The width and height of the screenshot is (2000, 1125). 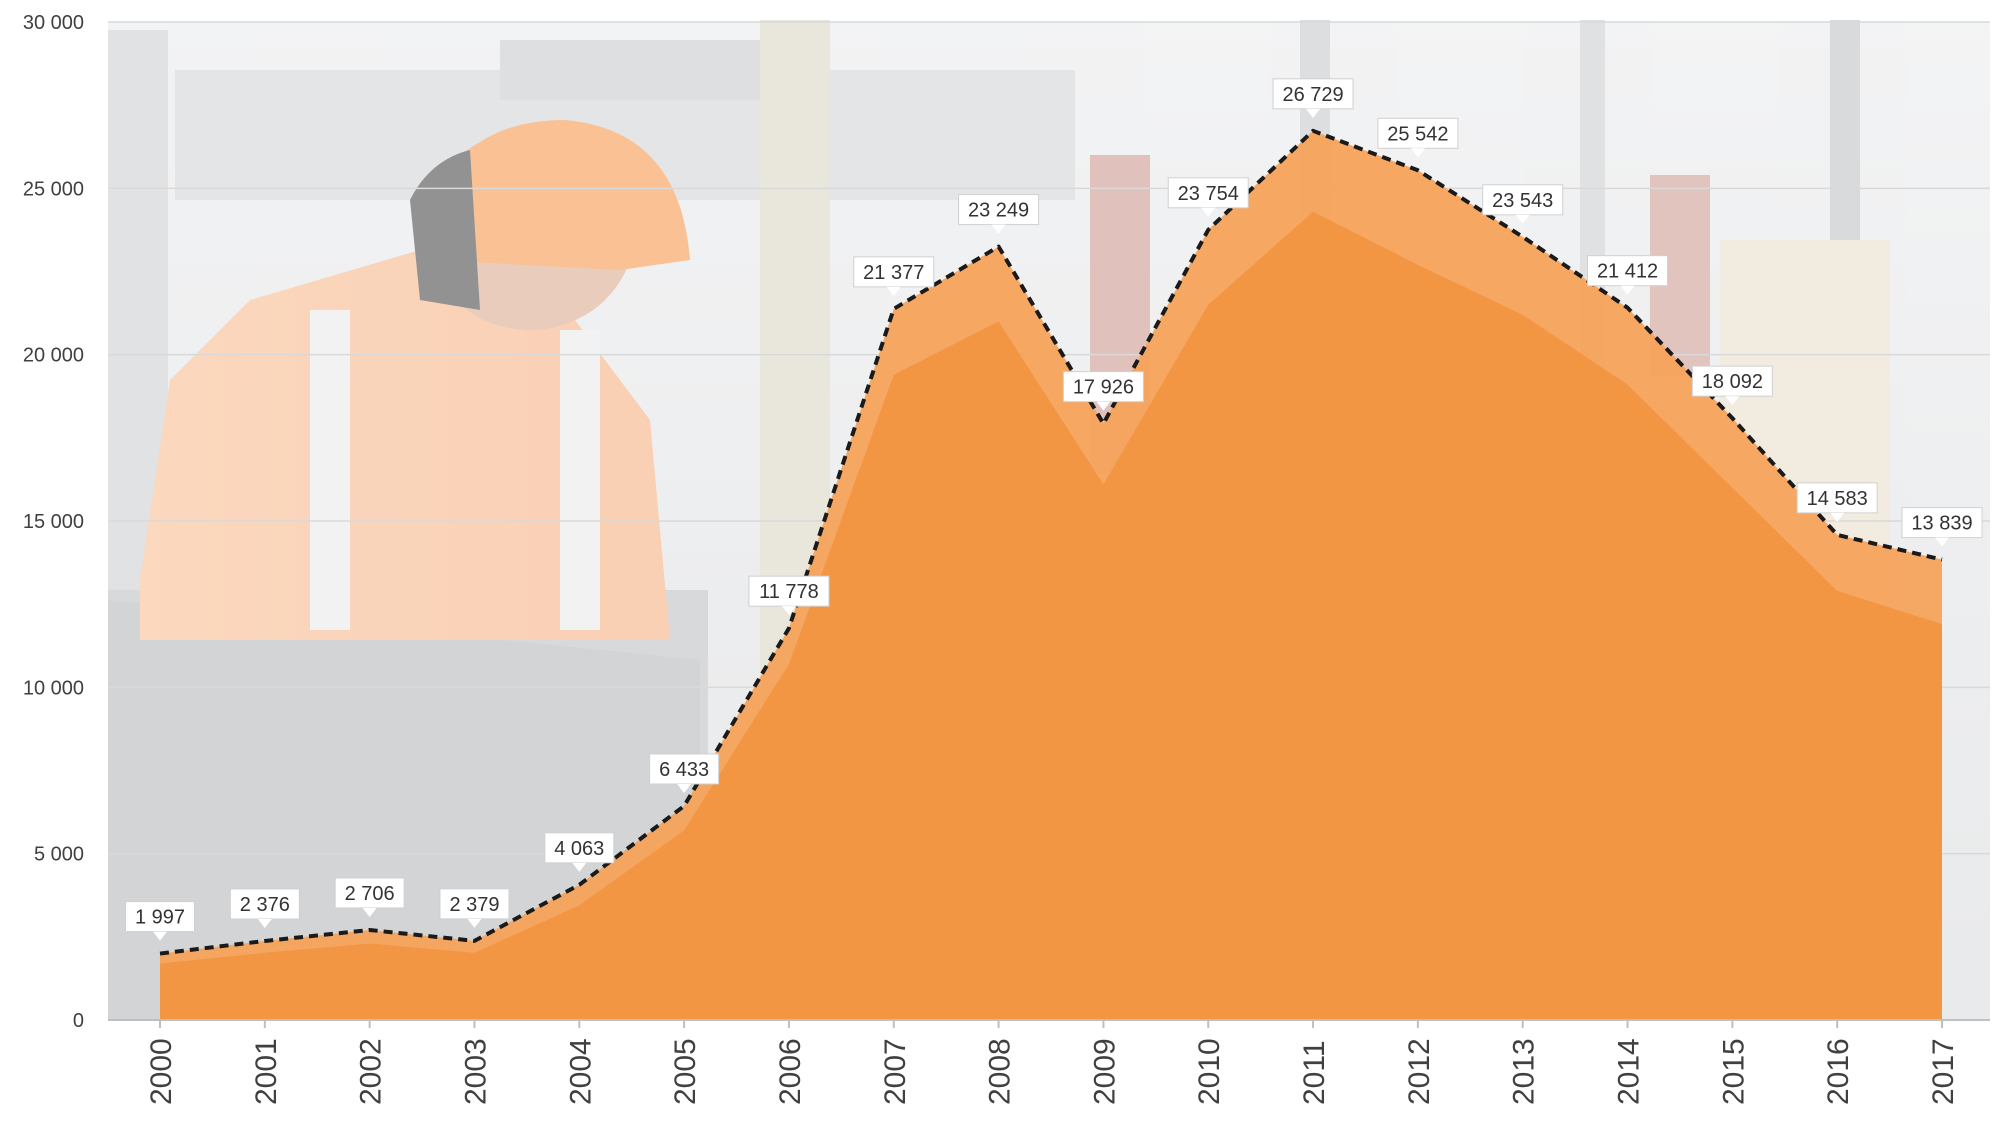 I want to click on y-tick-label: 30 000, so click(x=53, y=23).